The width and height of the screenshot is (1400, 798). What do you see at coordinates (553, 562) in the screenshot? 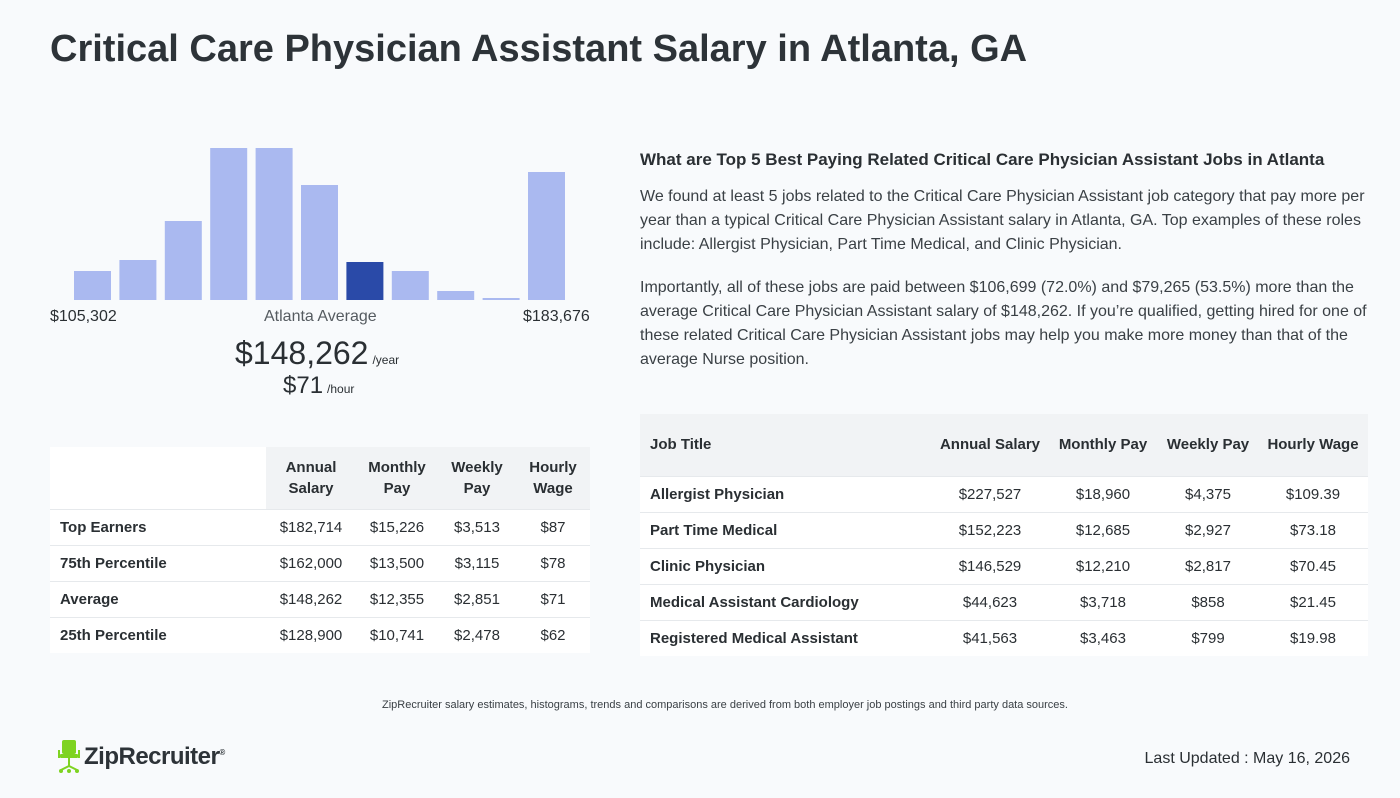
I see `hourly-cell: $78` at bounding box center [553, 562].